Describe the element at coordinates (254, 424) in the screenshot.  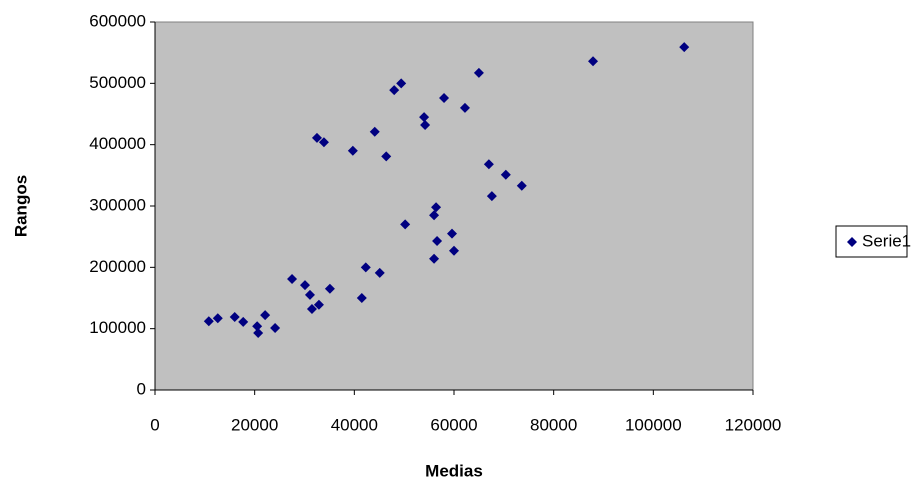
I see `x-tick-label: 20000` at that location.